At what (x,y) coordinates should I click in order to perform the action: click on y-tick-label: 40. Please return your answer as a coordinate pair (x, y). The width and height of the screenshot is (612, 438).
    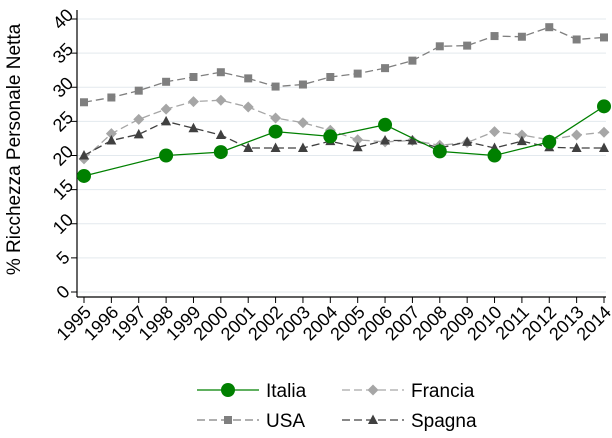
    Looking at the image, I should click on (63, 19).